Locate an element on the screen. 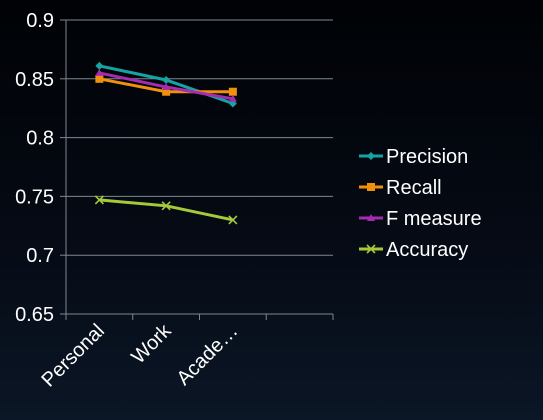 The width and height of the screenshot is (543, 420). series-line-accuracy is located at coordinates (166, 210).